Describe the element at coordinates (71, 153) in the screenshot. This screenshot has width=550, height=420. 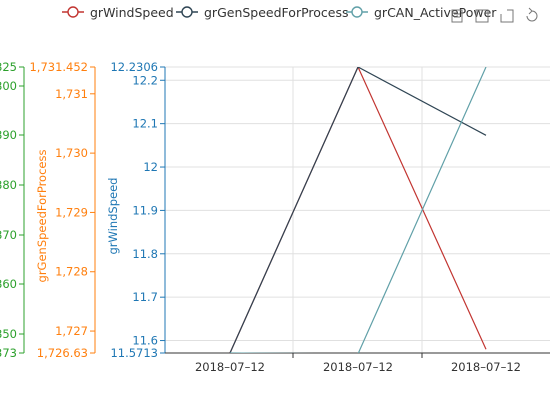
I see `y-tick-label-grGenSpeedForProcess: 1,730` at that location.